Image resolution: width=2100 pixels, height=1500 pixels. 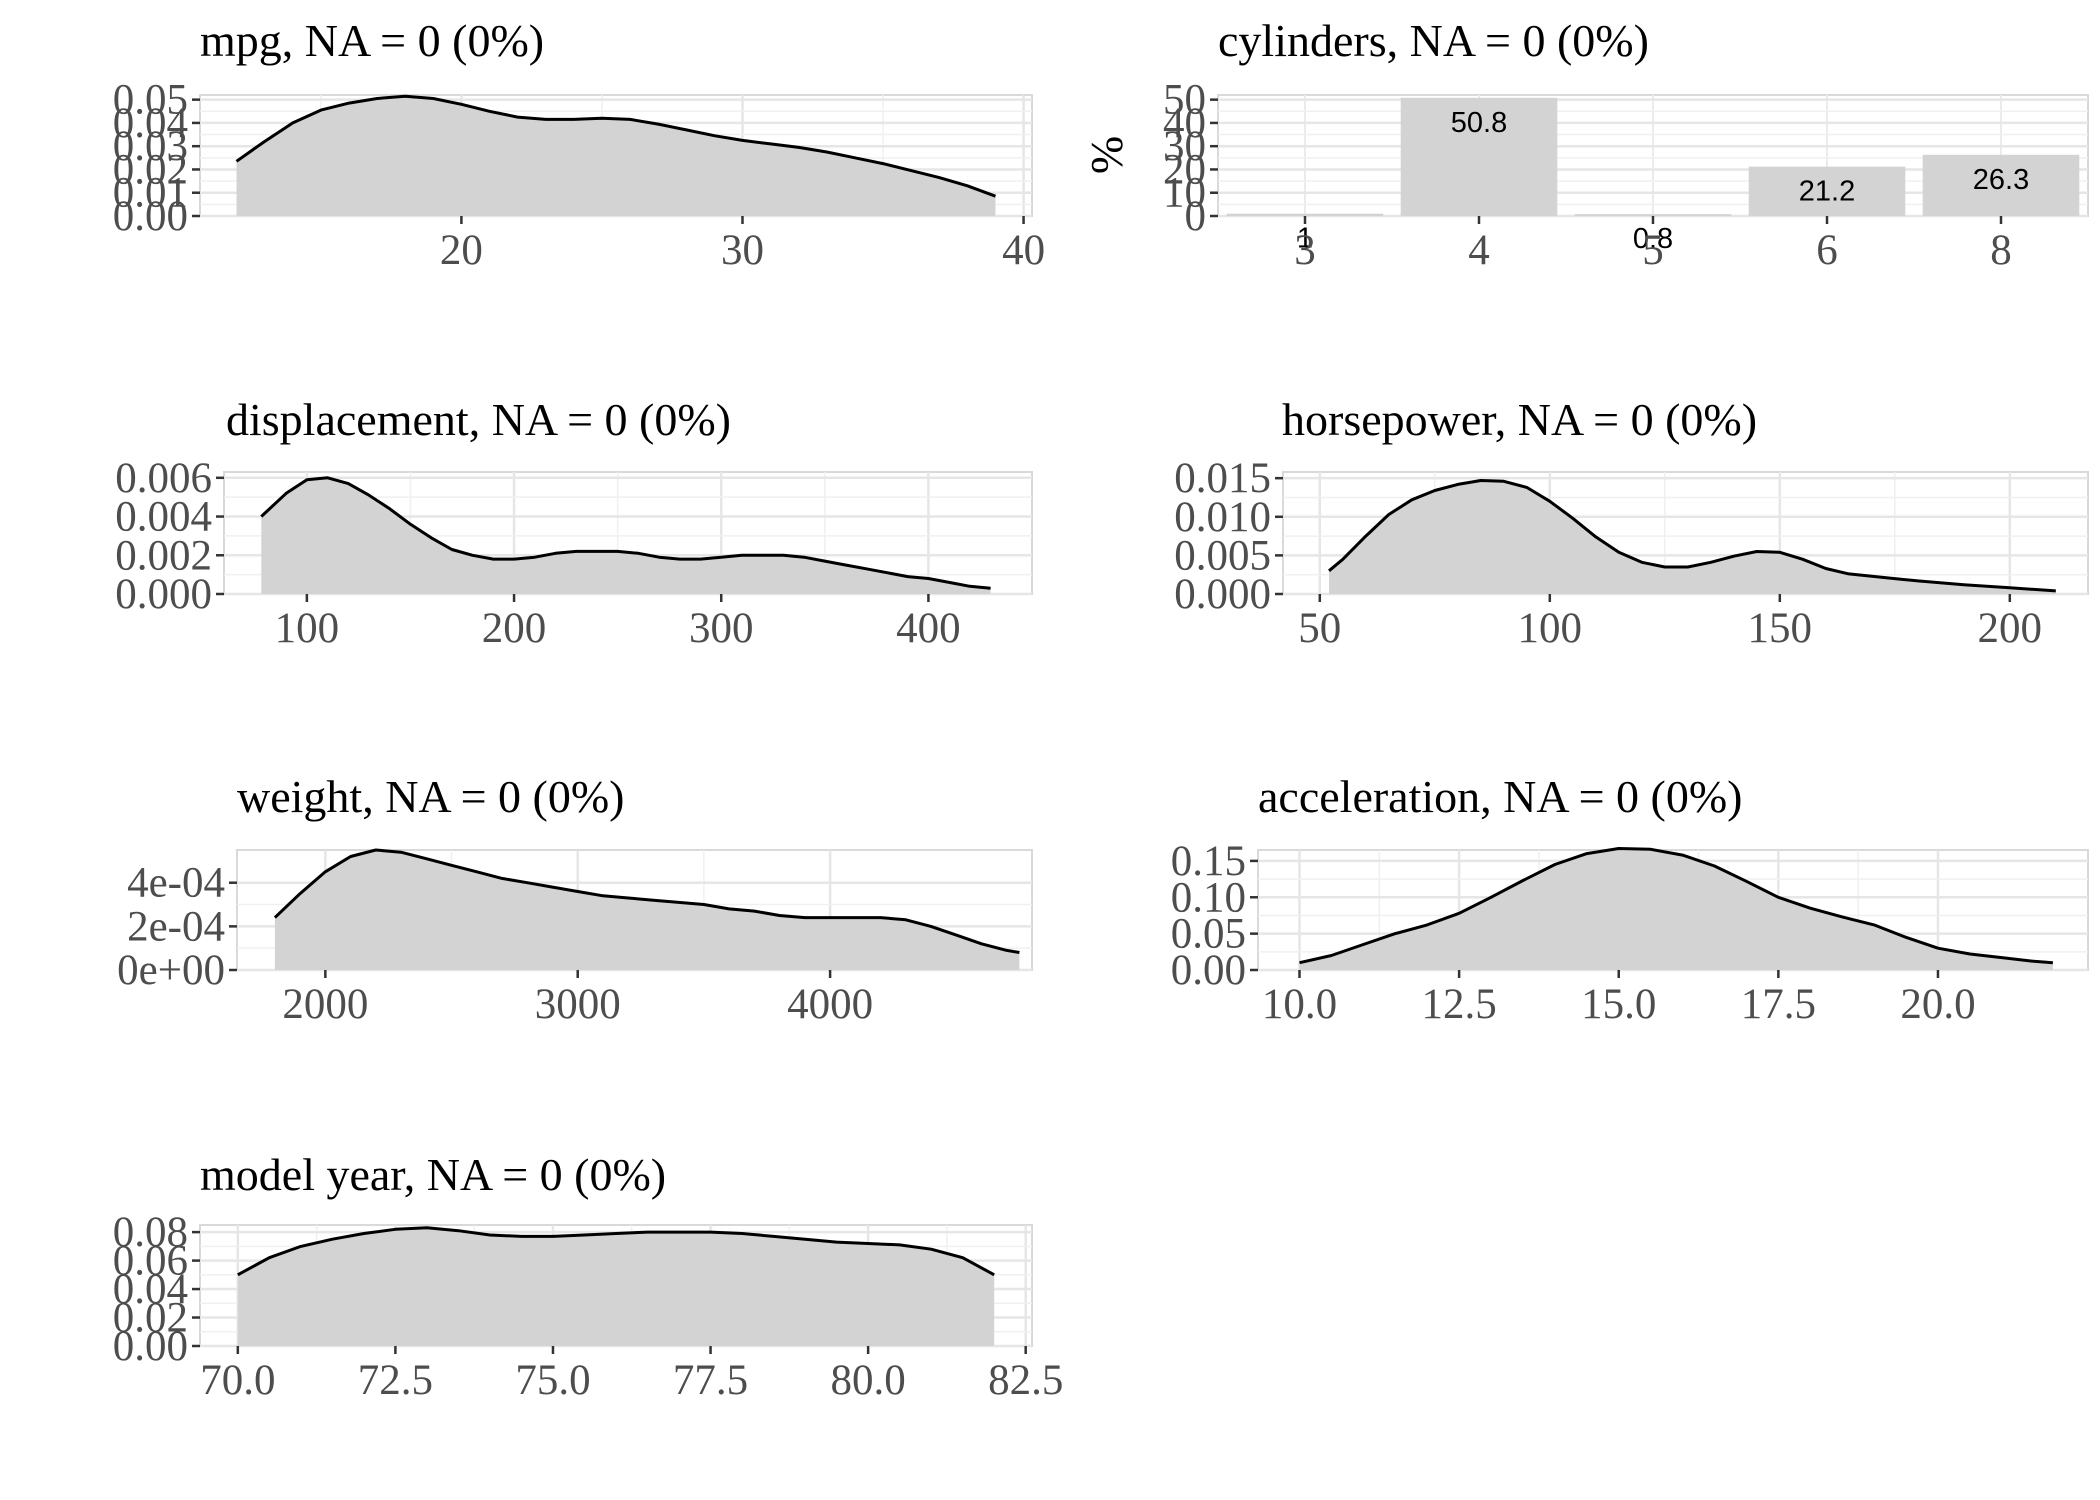 What do you see at coordinates (237, 1380) in the screenshot?
I see `x-tick-label: 70.0` at bounding box center [237, 1380].